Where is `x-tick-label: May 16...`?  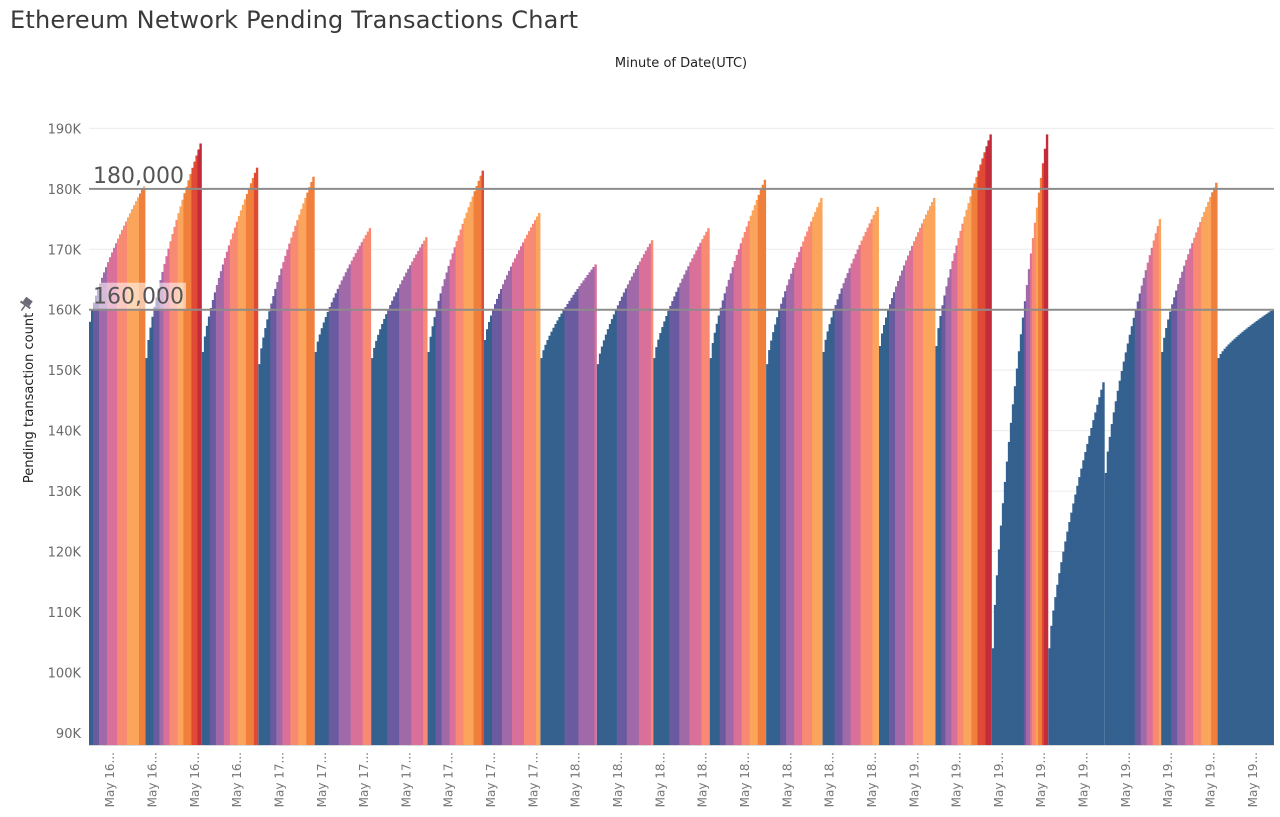 x-tick-label: May 16... is located at coordinates (237, 779).